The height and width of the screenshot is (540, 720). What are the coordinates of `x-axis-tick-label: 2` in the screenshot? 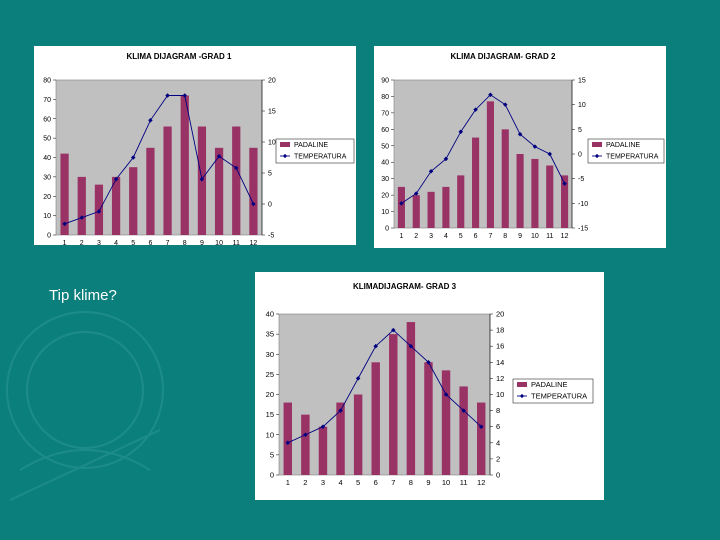 It's located at (82, 242).